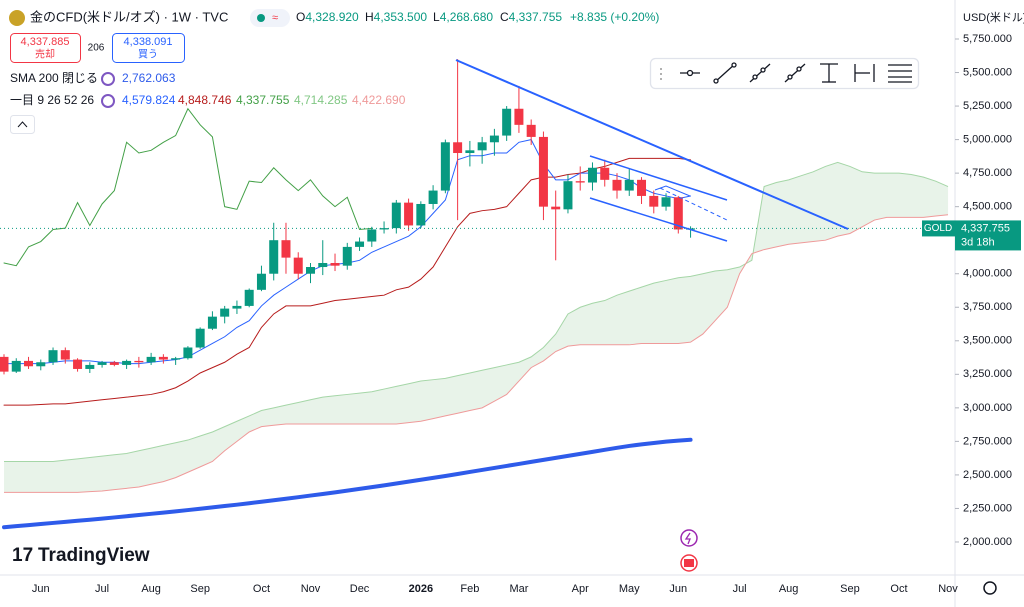  What do you see at coordinates (987, 173) in the screenshot?
I see `y-tick-label: 4,750.000` at bounding box center [987, 173].